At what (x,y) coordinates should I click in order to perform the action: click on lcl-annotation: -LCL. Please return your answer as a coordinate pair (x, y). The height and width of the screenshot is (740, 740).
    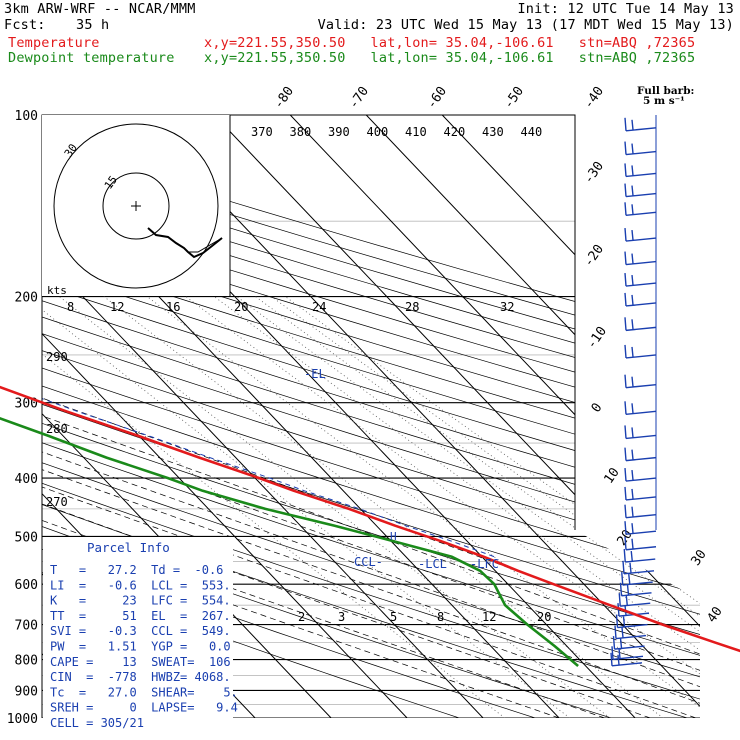
    Looking at the image, I should click on (432, 564).